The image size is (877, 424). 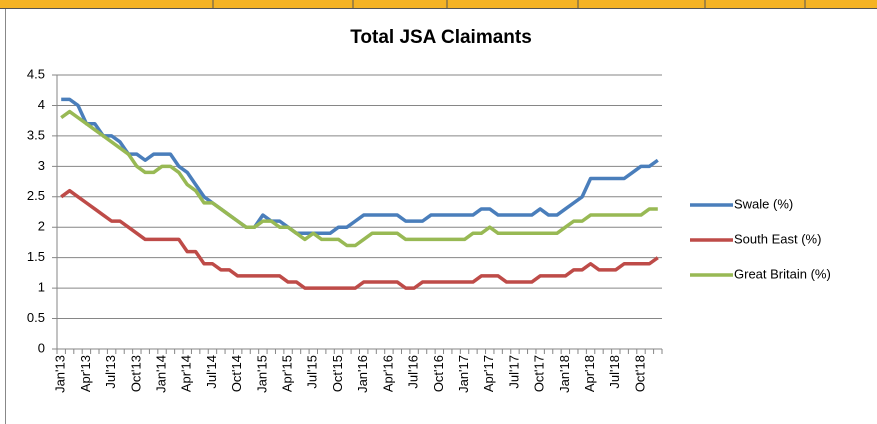 What do you see at coordinates (441, 37) in the screenshot?
I see `chart-title: Total JSA Claimants` at bounding box center [441, 37].